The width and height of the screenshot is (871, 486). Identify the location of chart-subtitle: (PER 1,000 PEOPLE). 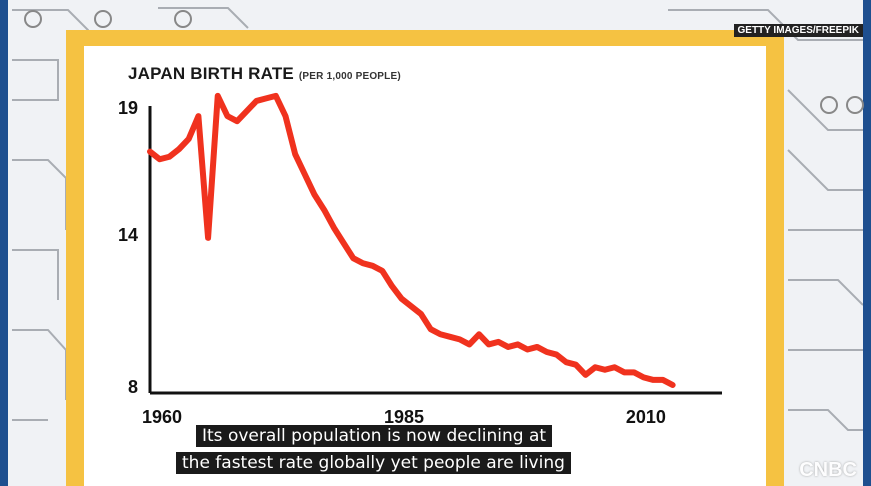
(349, 76).